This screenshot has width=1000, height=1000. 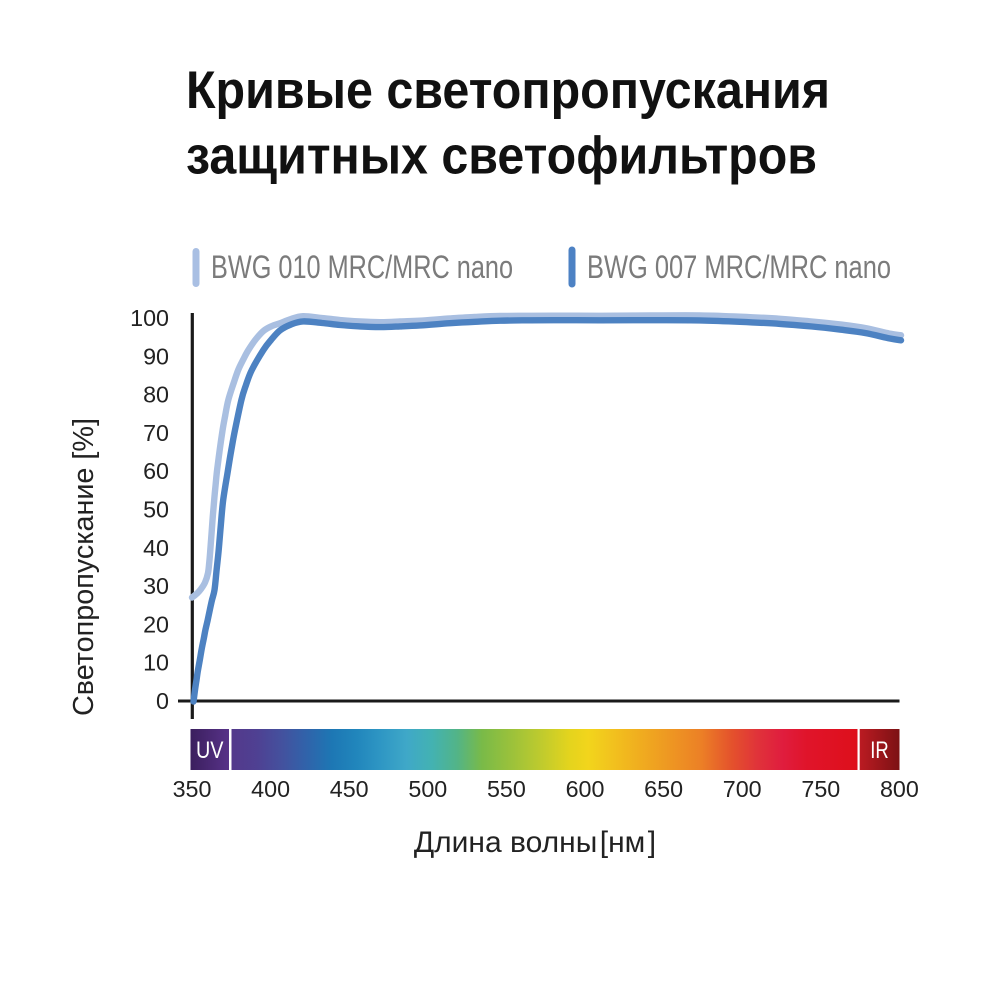 I want to click on svg-text: UV, so click(x=210, y=750).